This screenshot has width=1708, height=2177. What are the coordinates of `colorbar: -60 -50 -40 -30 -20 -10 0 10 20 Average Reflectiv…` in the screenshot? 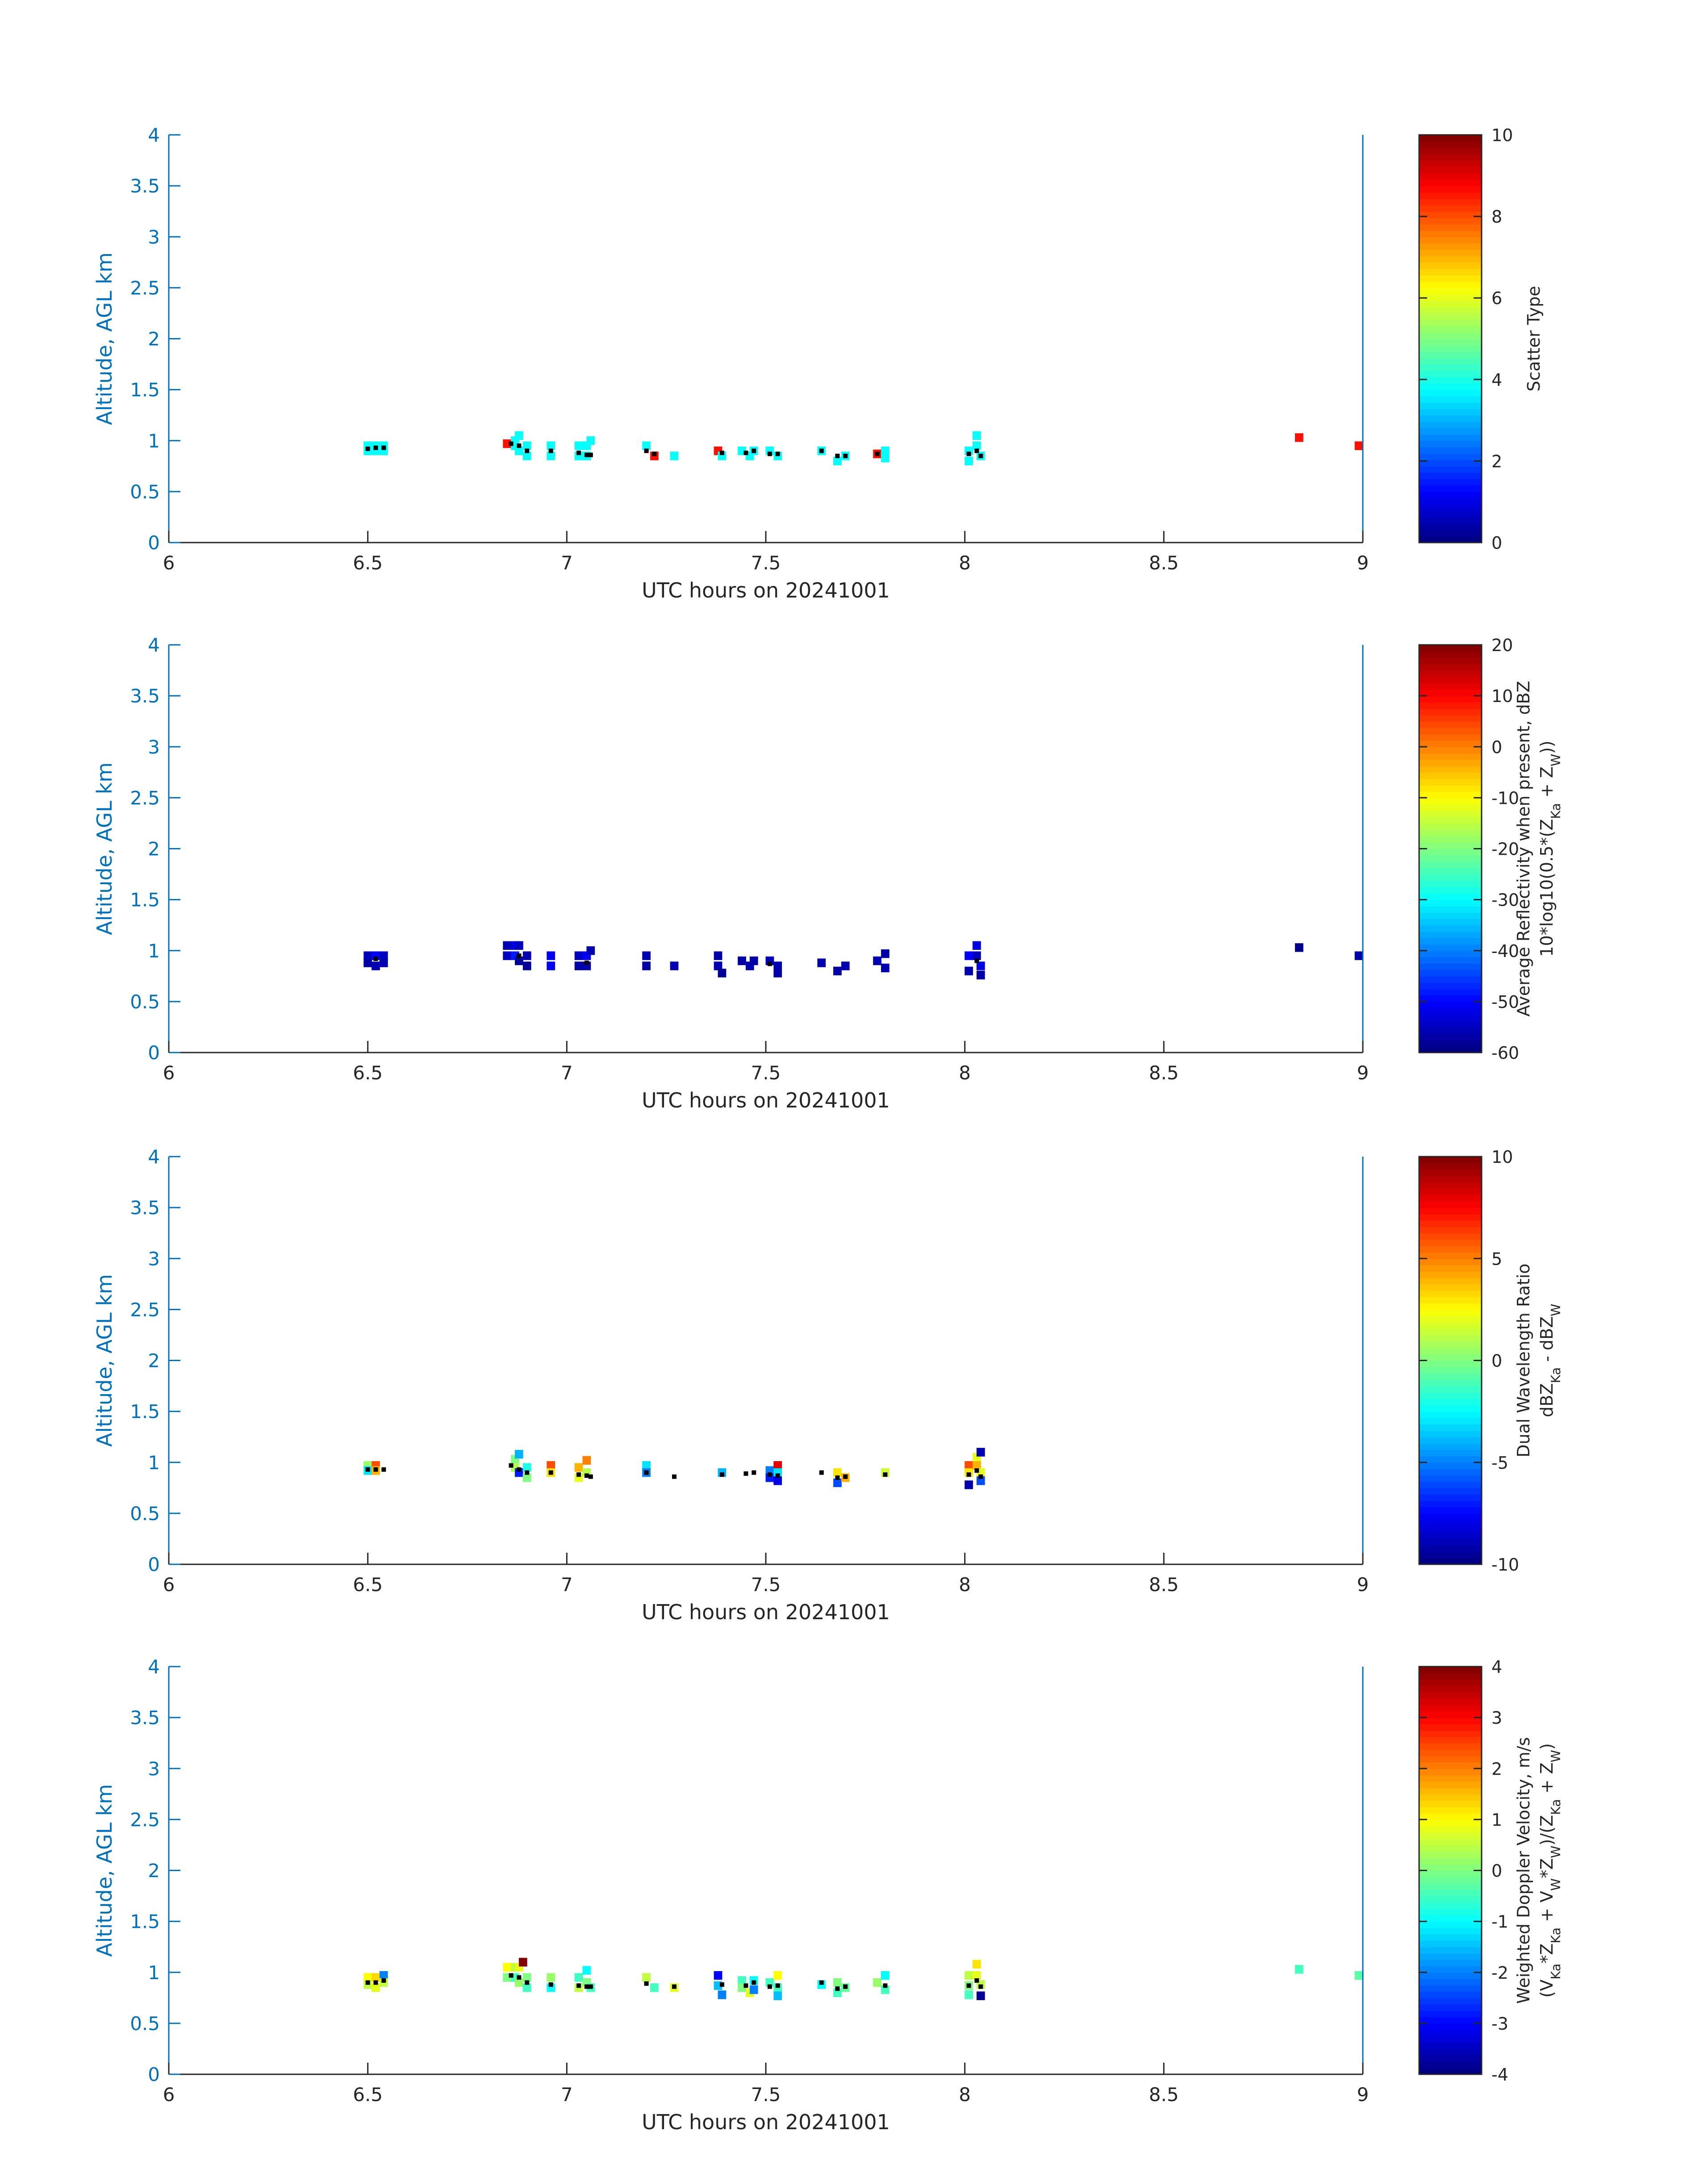 It's located at (1490, 849).